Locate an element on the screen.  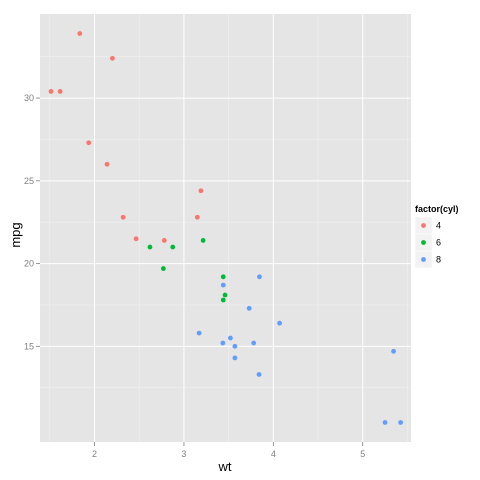
x-axis-ticks: 2 3 4 5 is located at coordinates (228, 450).